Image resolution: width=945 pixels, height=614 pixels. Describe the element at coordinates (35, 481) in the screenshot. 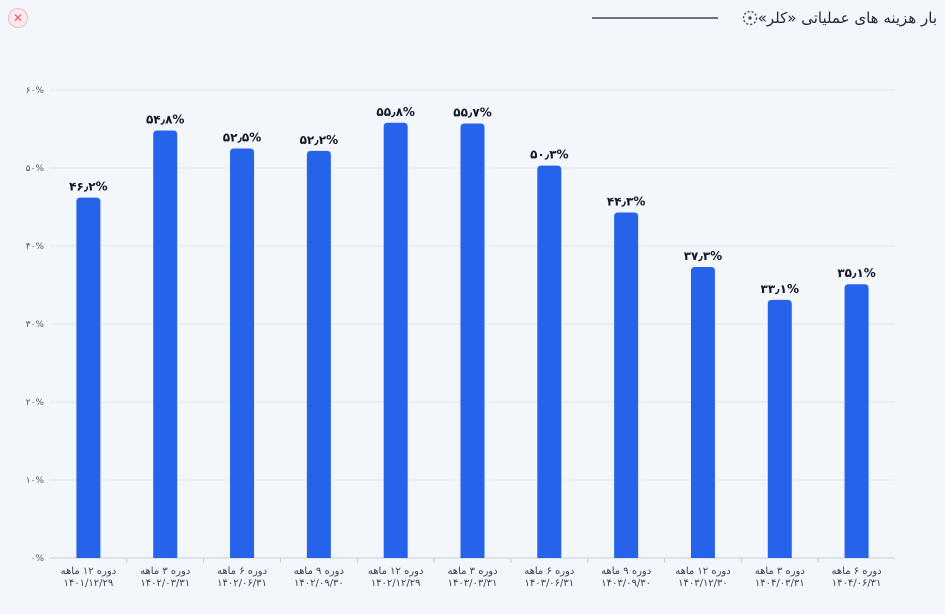

I see `y-tick-label: ۱۰%` at that location.